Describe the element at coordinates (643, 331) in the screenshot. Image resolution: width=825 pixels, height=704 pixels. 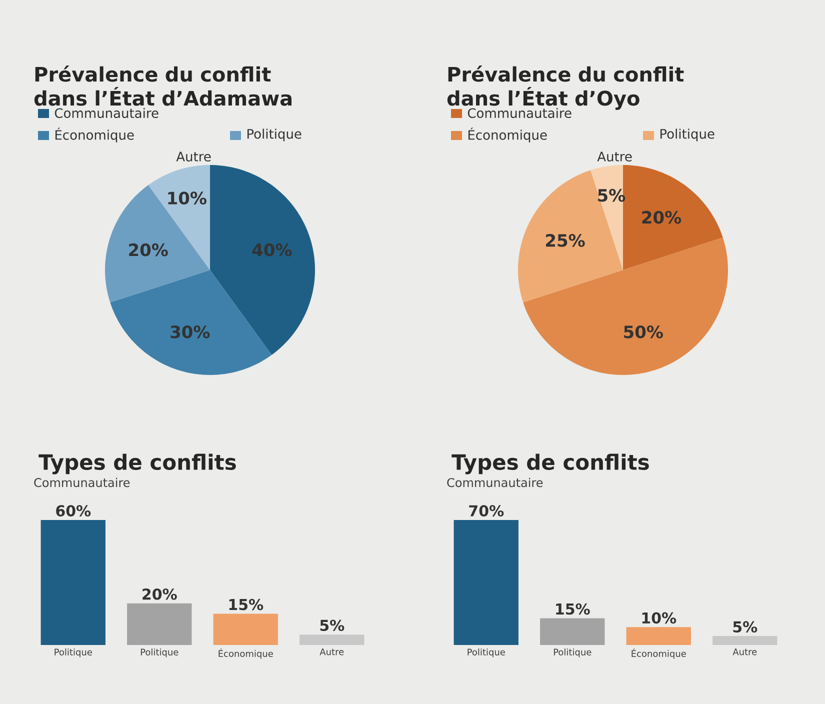
I see `data-label: 50%` at that location.